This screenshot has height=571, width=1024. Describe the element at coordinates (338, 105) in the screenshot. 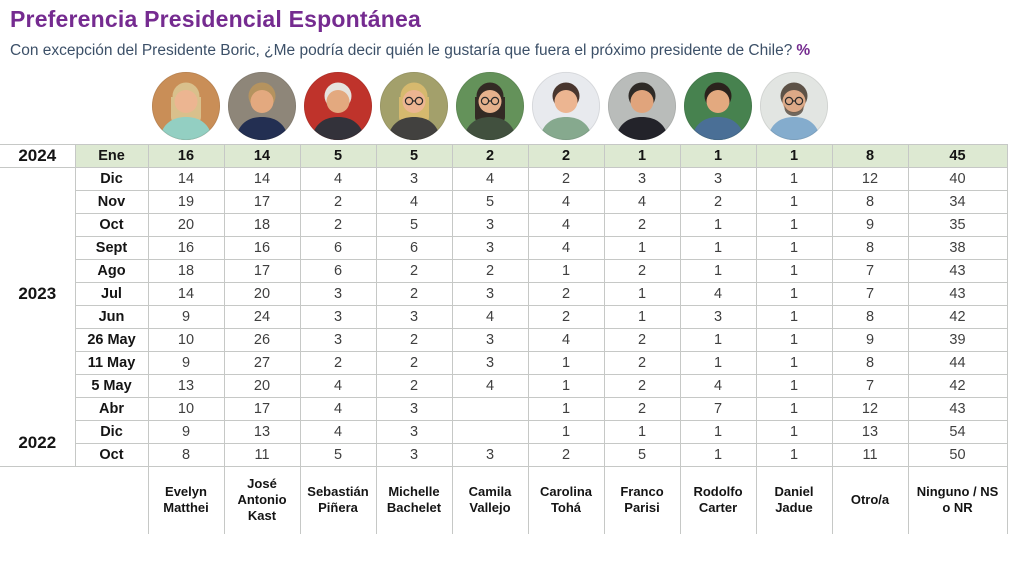

I see `candidate-photo-sebastian-pinera` at that location.